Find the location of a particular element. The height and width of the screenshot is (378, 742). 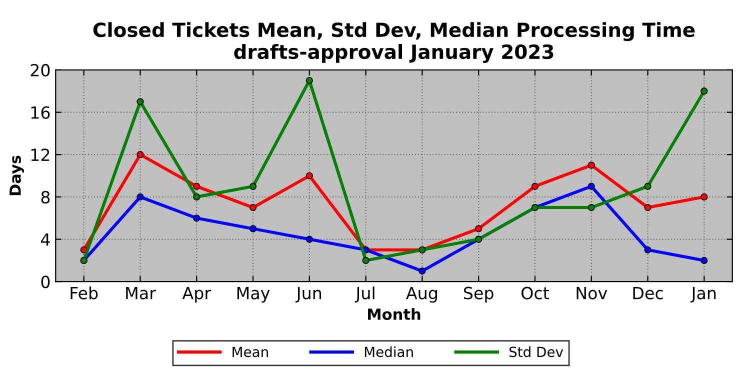

y-tick-label: 16 is located at coordinates (40, 112).